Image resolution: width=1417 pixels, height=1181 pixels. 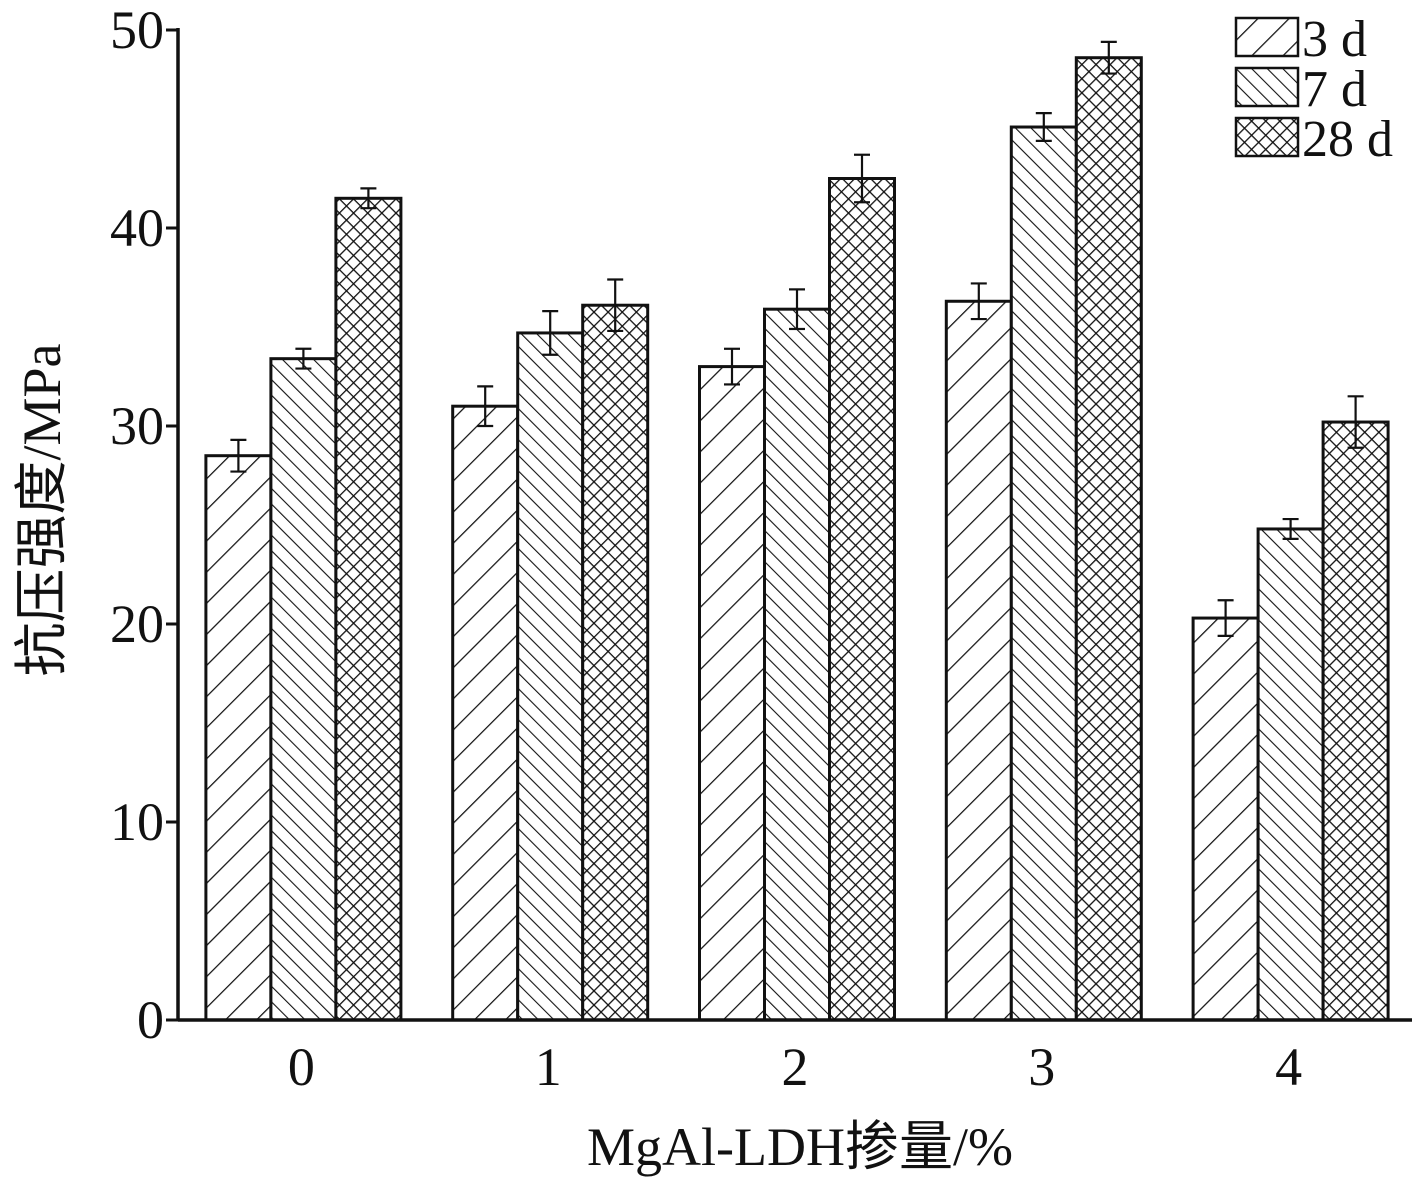 What do you see at coordinates (1288, 1067) in the screenshot?
I see `x-tick-label-4: 4` at bounding box center [1288, 1067].